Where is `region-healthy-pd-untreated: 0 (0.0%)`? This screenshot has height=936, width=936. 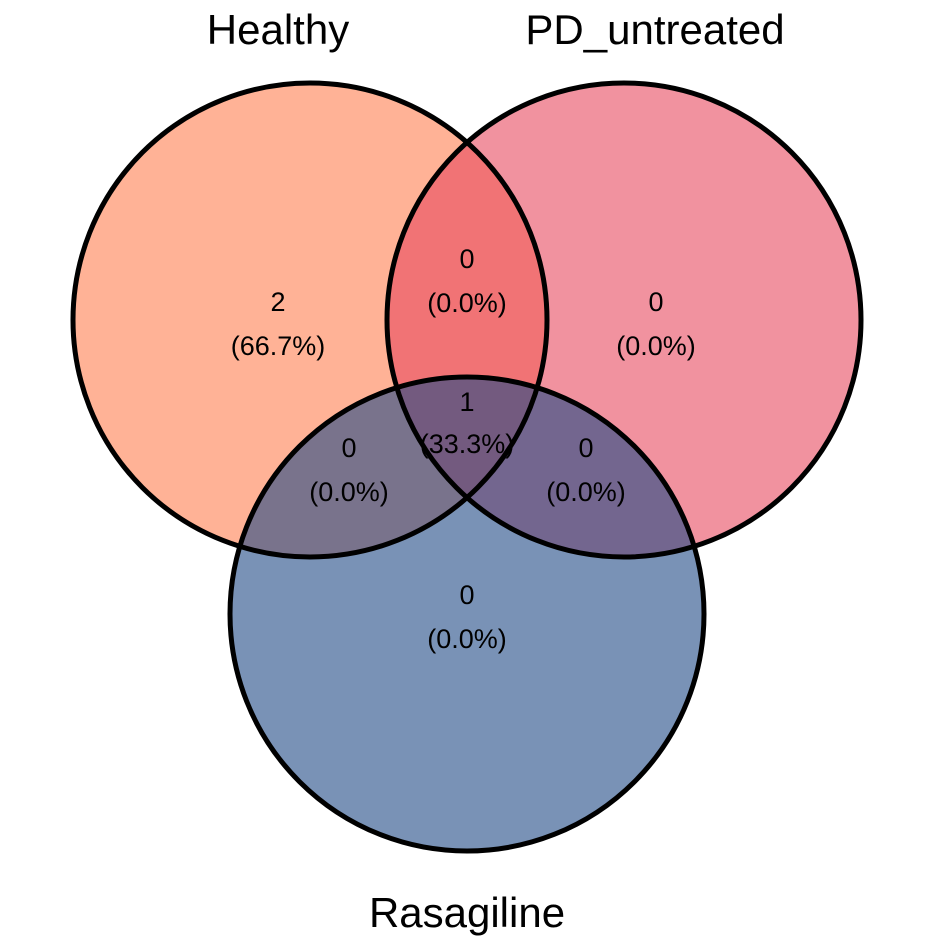 region-healthy-pd-untreated: 0 (0.0%) is located at coordinates (467, 281).